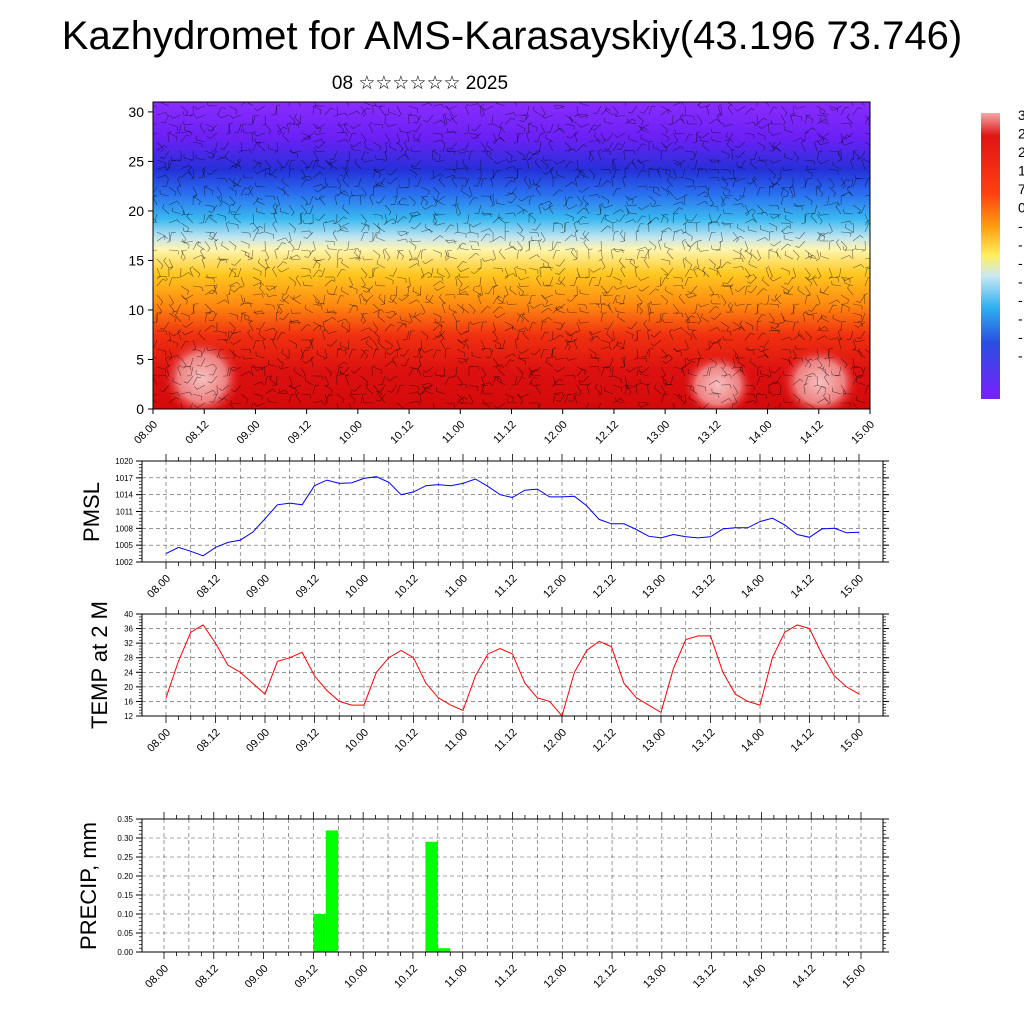  What do you see at coordinates (128, 658) in the screenshot?
I see `ytick-label: 28` at bounding box center [128, 658].